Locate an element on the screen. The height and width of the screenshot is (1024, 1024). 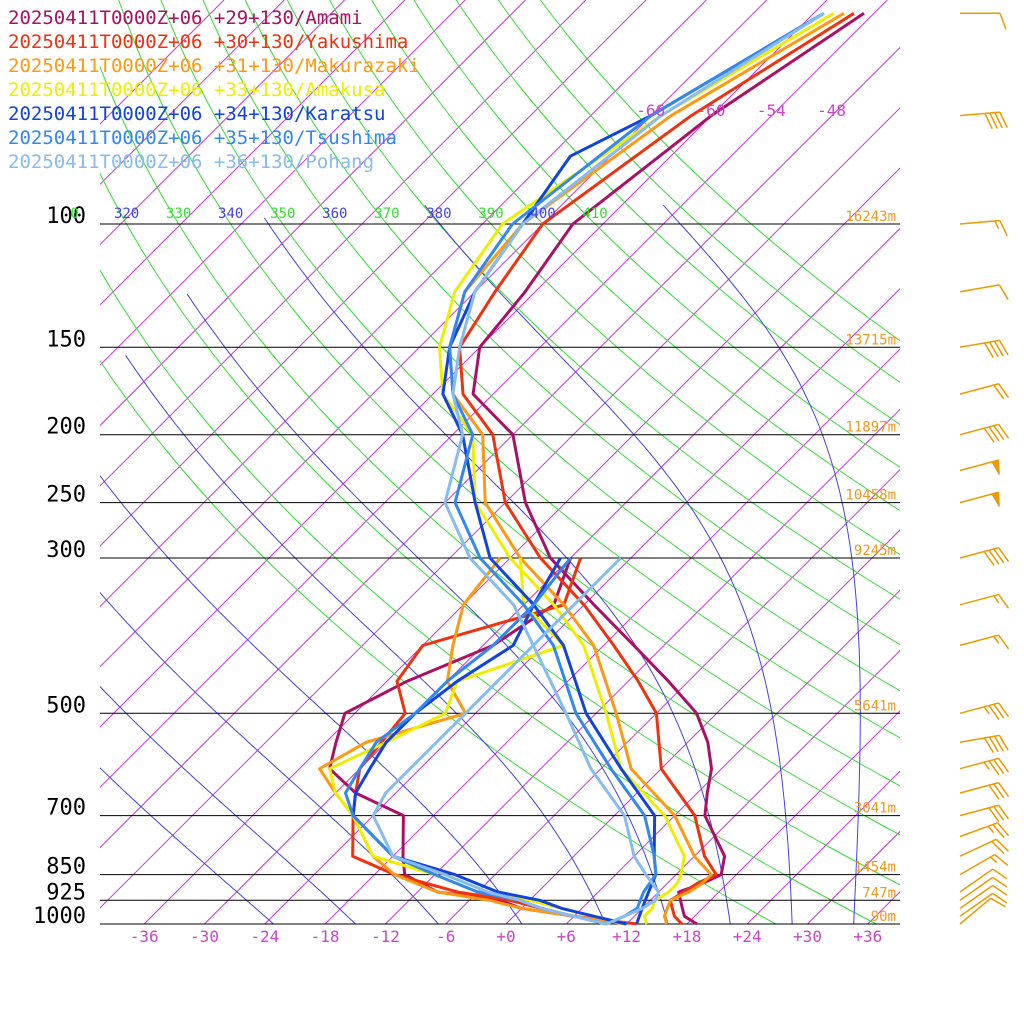
temperature-tick-label: -6 is located at coordinates (445, 936).